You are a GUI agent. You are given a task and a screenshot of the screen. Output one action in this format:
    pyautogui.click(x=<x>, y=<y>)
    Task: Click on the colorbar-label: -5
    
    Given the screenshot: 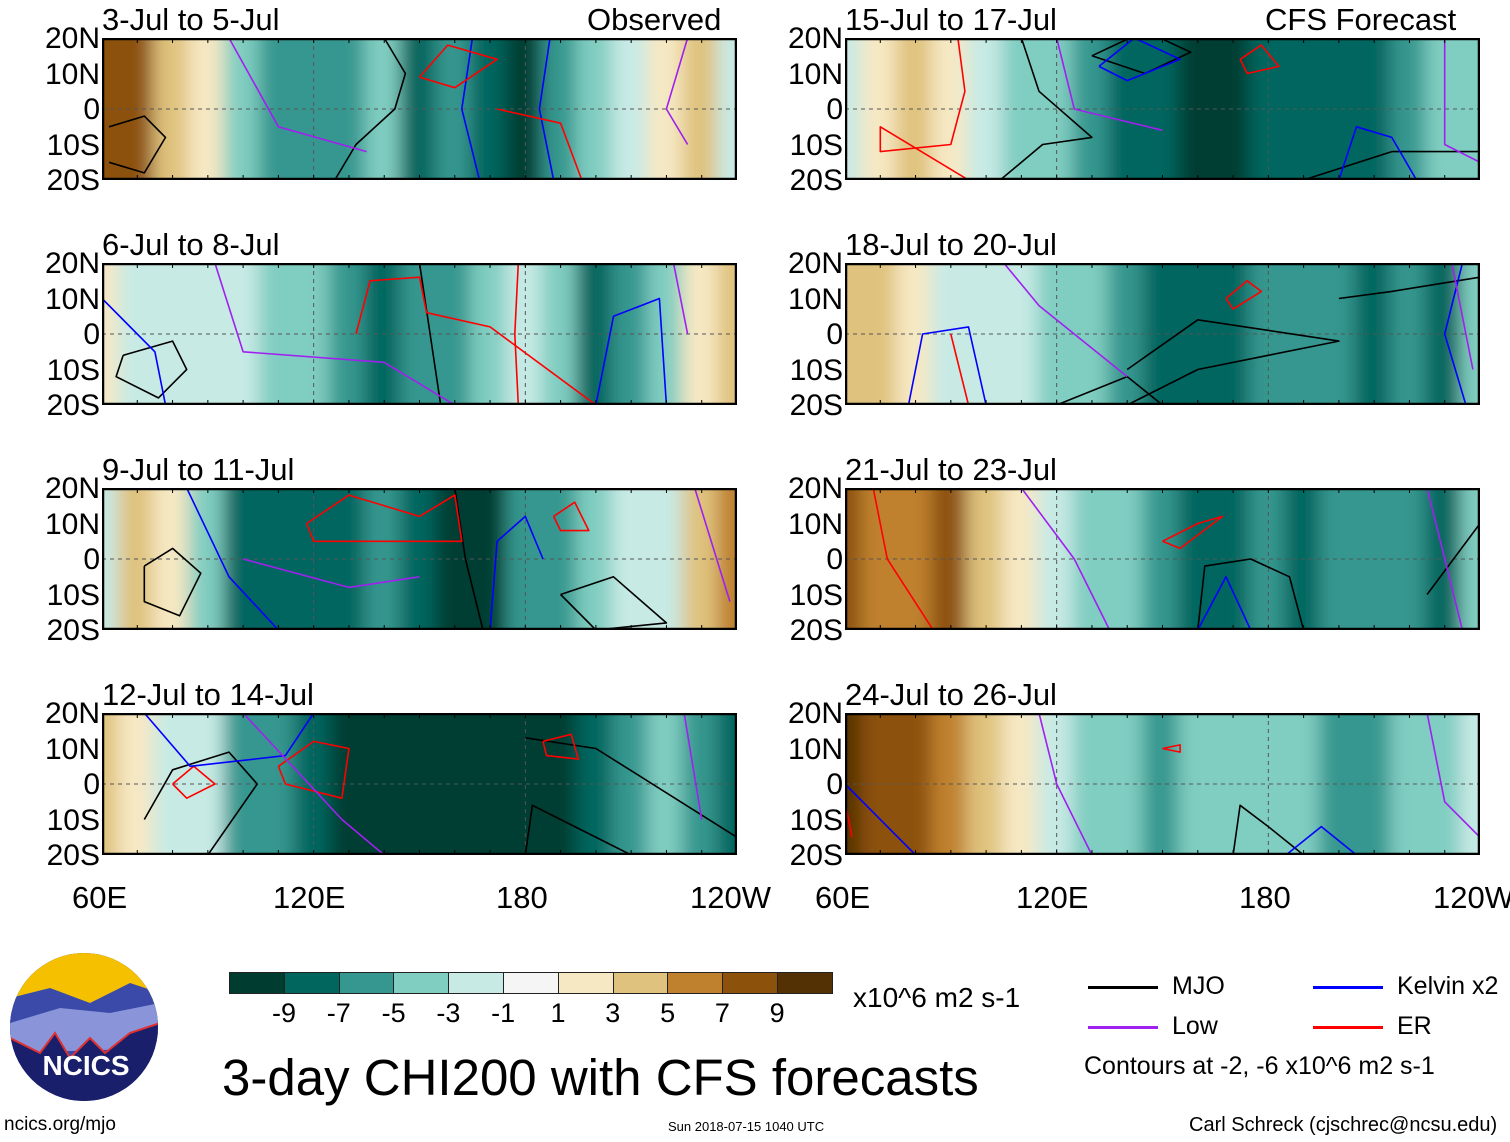 What is the action you would take?
    pyautogui.click(x=393, y=1013)
    